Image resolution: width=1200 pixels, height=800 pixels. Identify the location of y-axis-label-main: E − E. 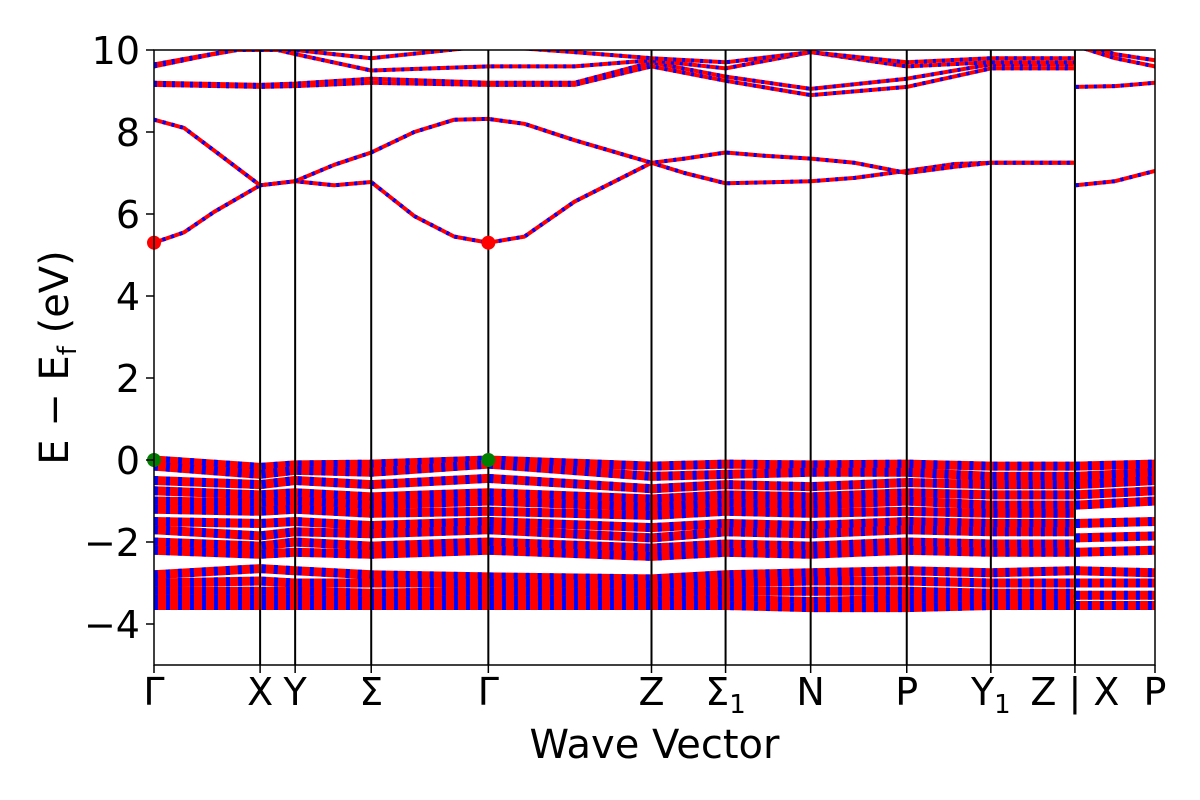
(55, 410).